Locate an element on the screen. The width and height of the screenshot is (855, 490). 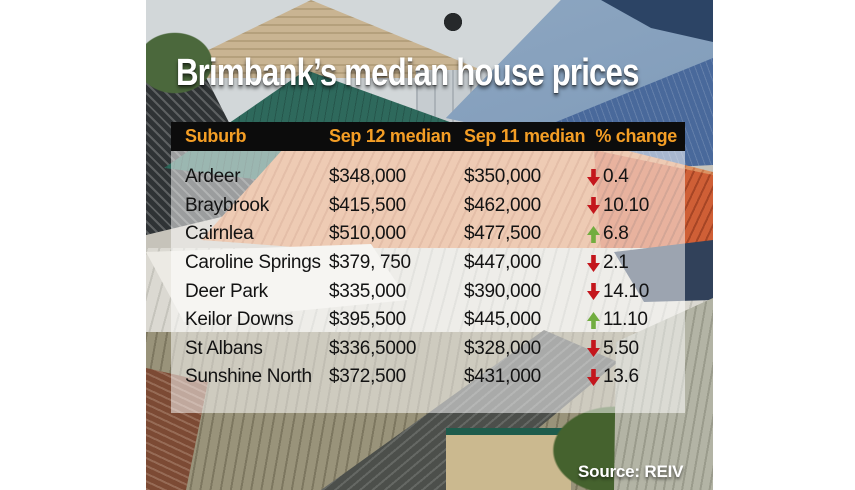
change-cell: 5.50 is located at coordinates (636, 349).